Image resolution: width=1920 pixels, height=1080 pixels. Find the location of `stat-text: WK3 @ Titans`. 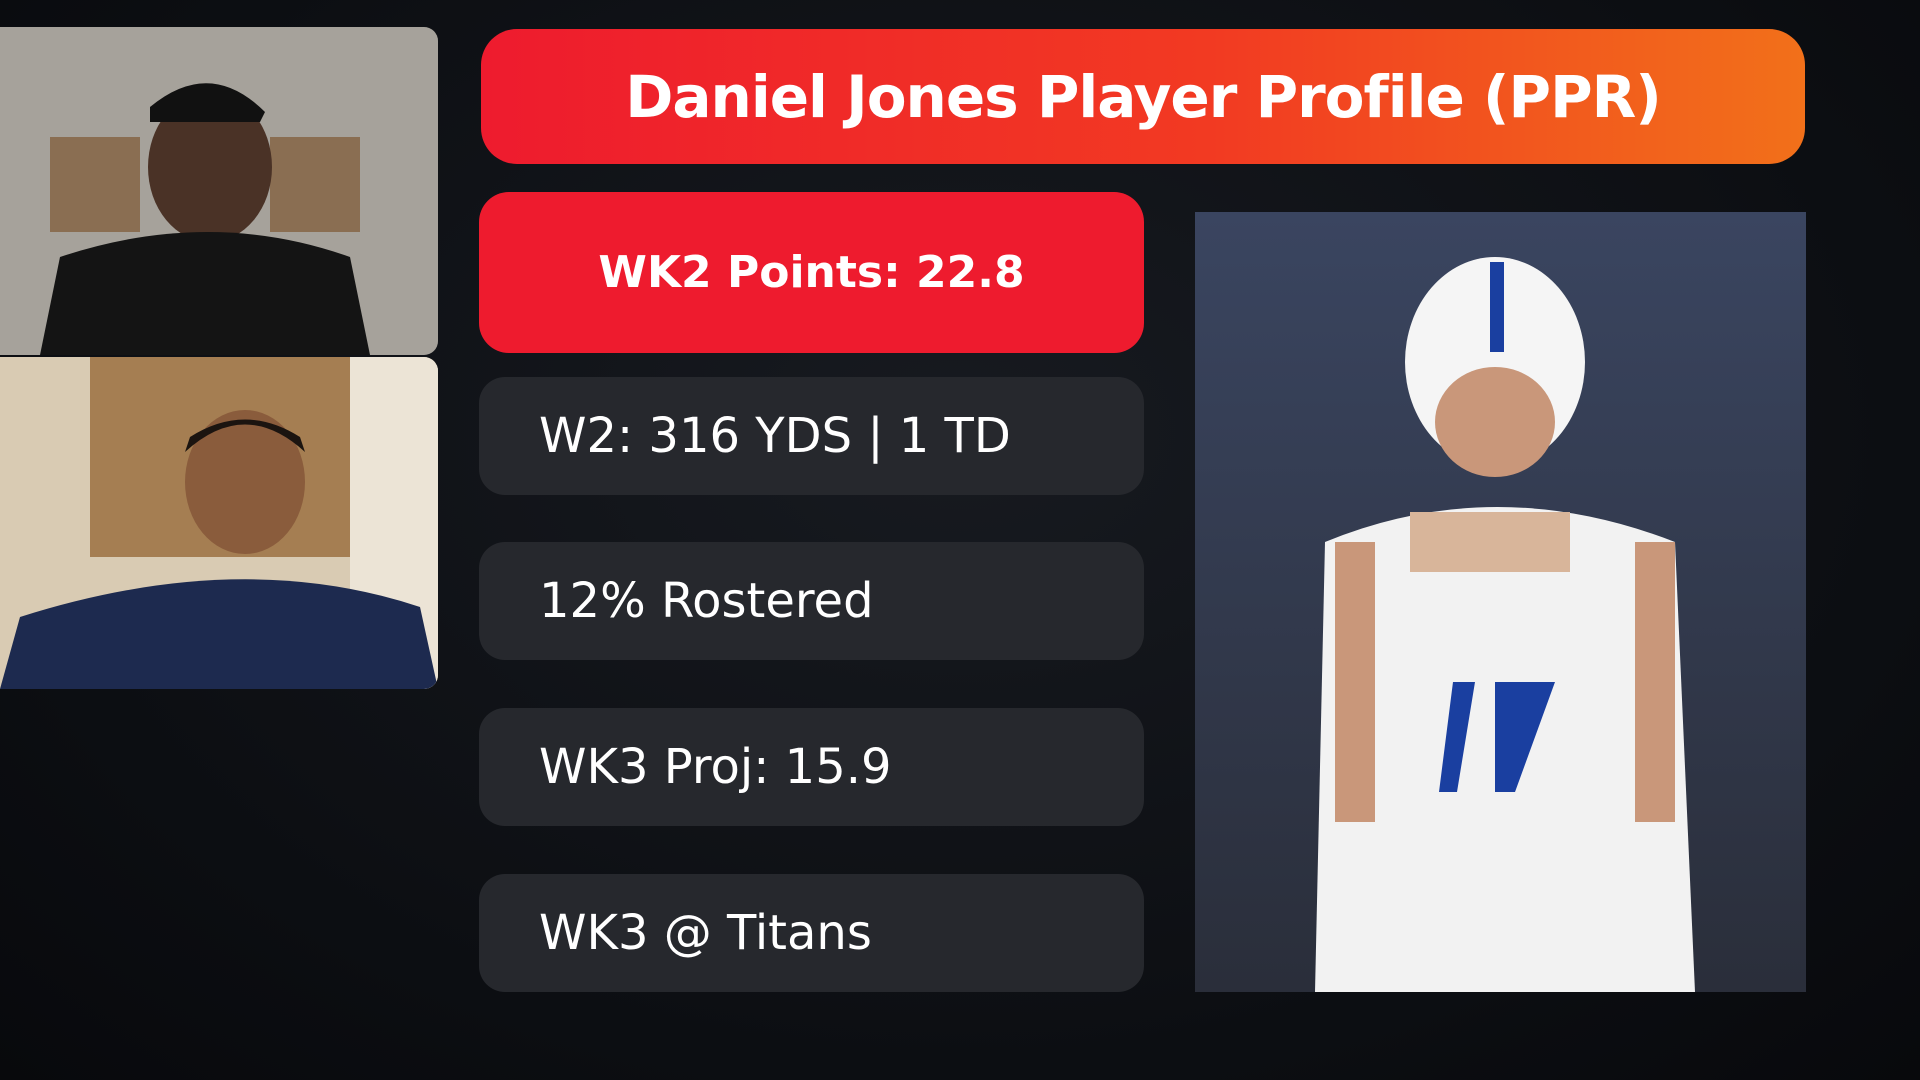

stat-text: WK3 @ Titans is located at coordinates (705, 933).